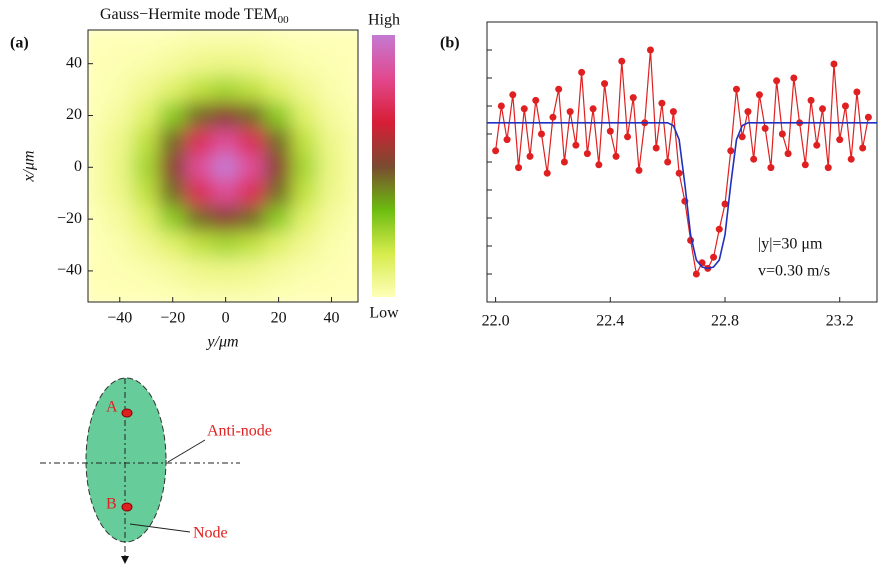  I want to click on panel-label: (b), so click(450, 43).